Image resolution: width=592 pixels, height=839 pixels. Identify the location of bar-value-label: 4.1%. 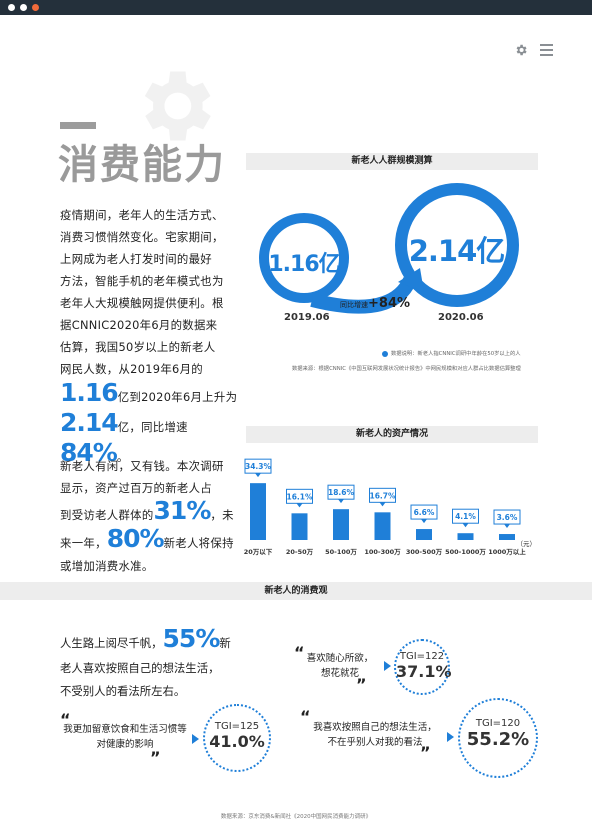
(465, 516).